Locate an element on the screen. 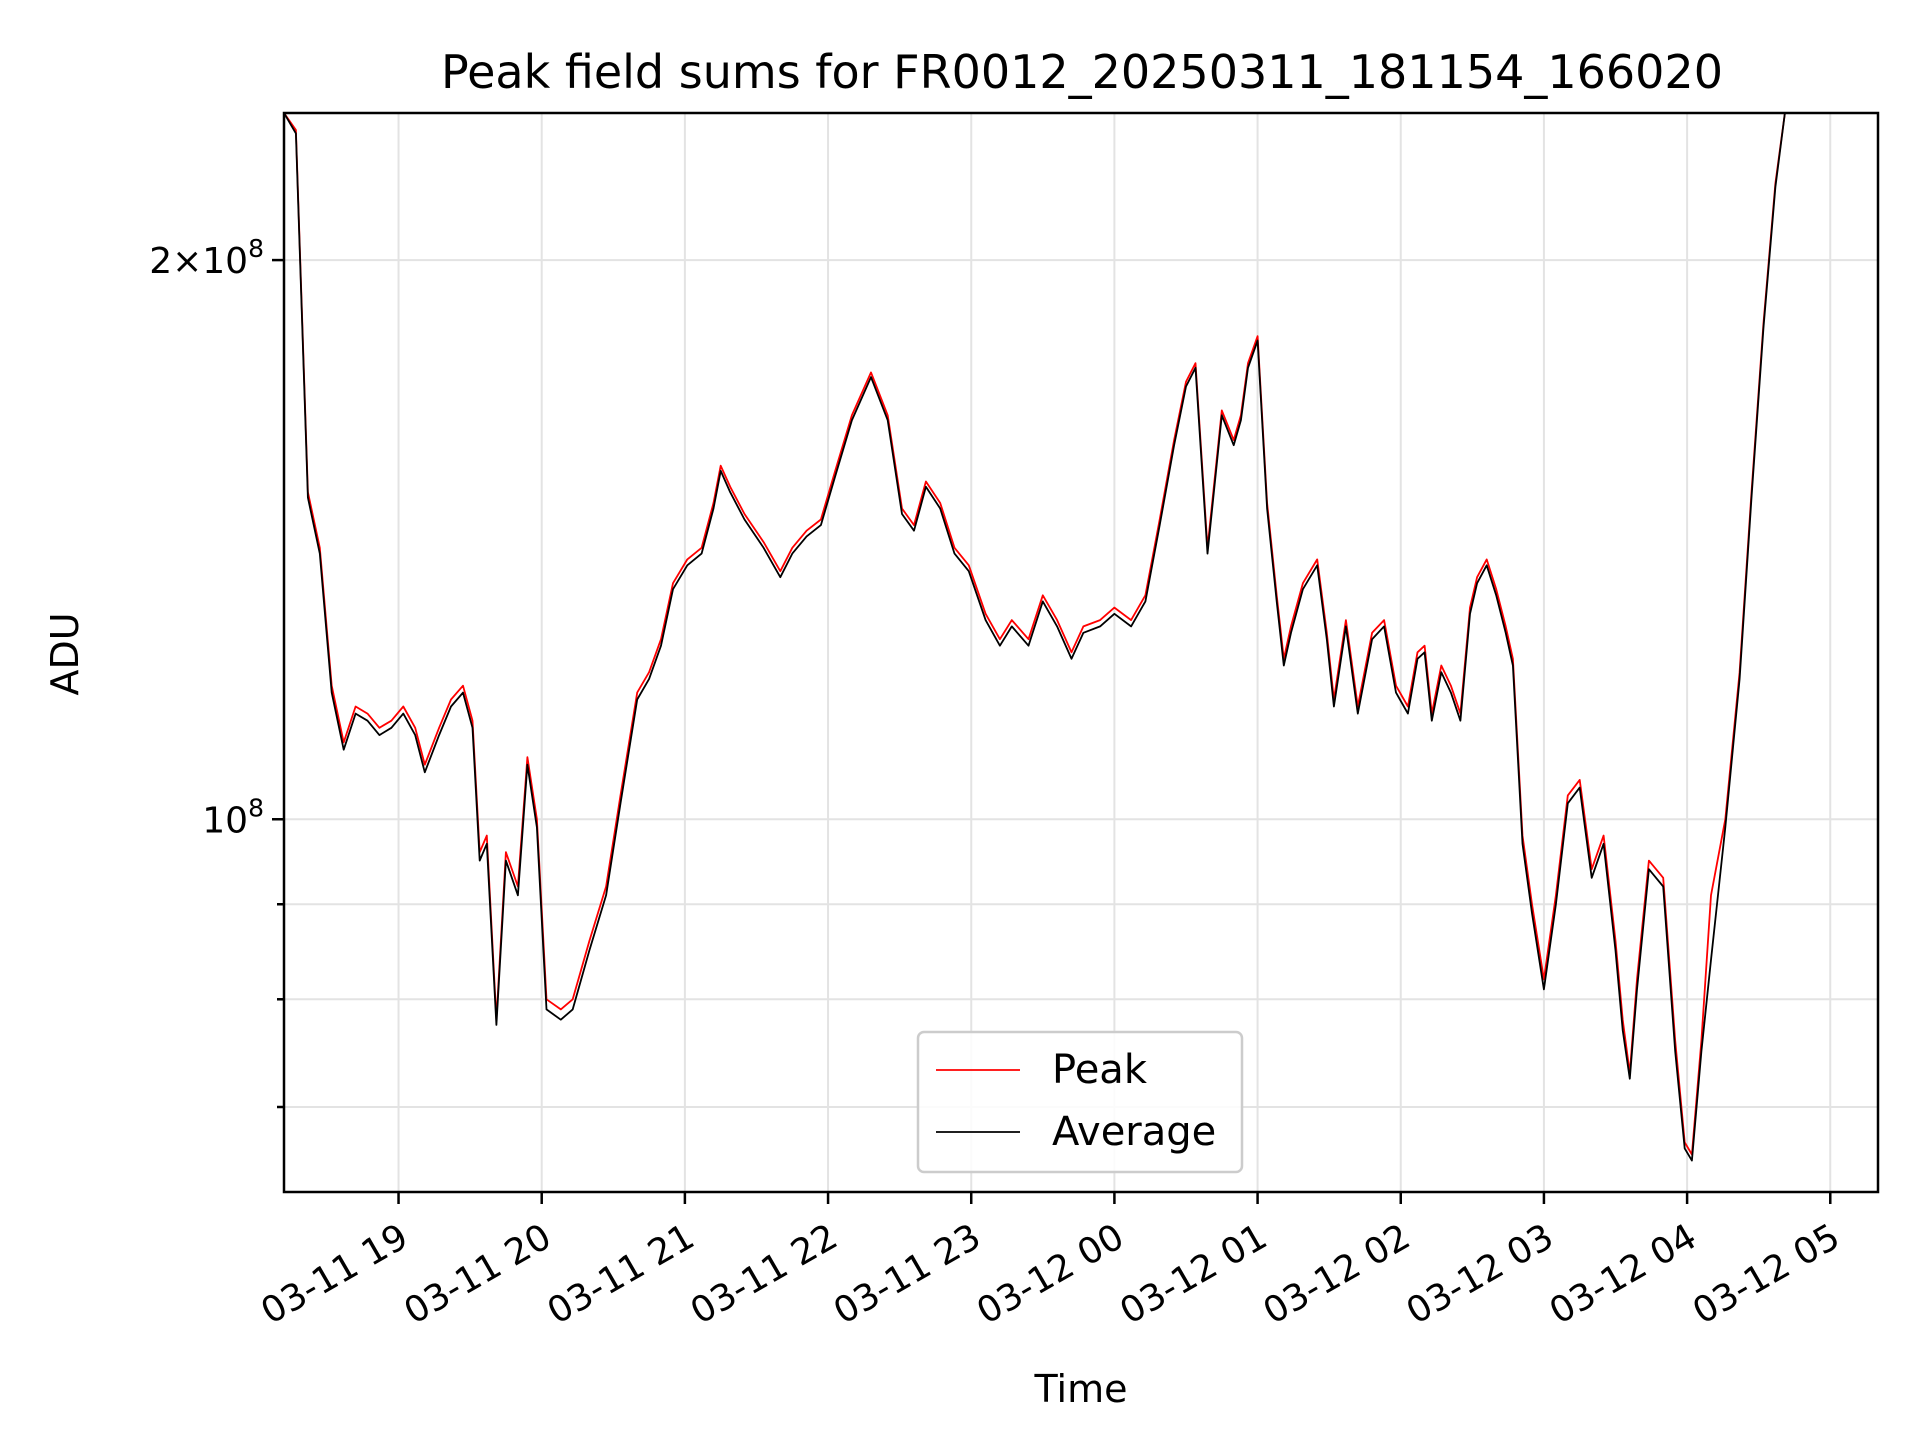  y-tick-label: 2×108 is located at coordinates (206, 258).